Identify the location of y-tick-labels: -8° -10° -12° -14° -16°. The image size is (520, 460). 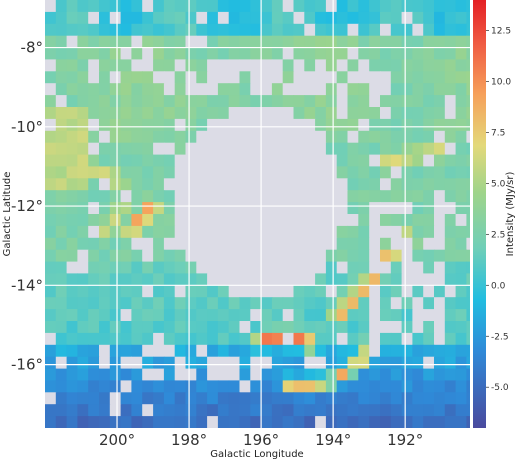
(27, 206).